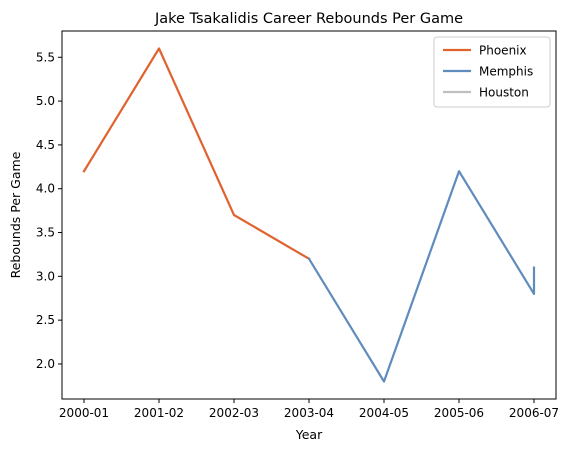  I want to click on x-tick-label: 2006-07, so click(534, 413).